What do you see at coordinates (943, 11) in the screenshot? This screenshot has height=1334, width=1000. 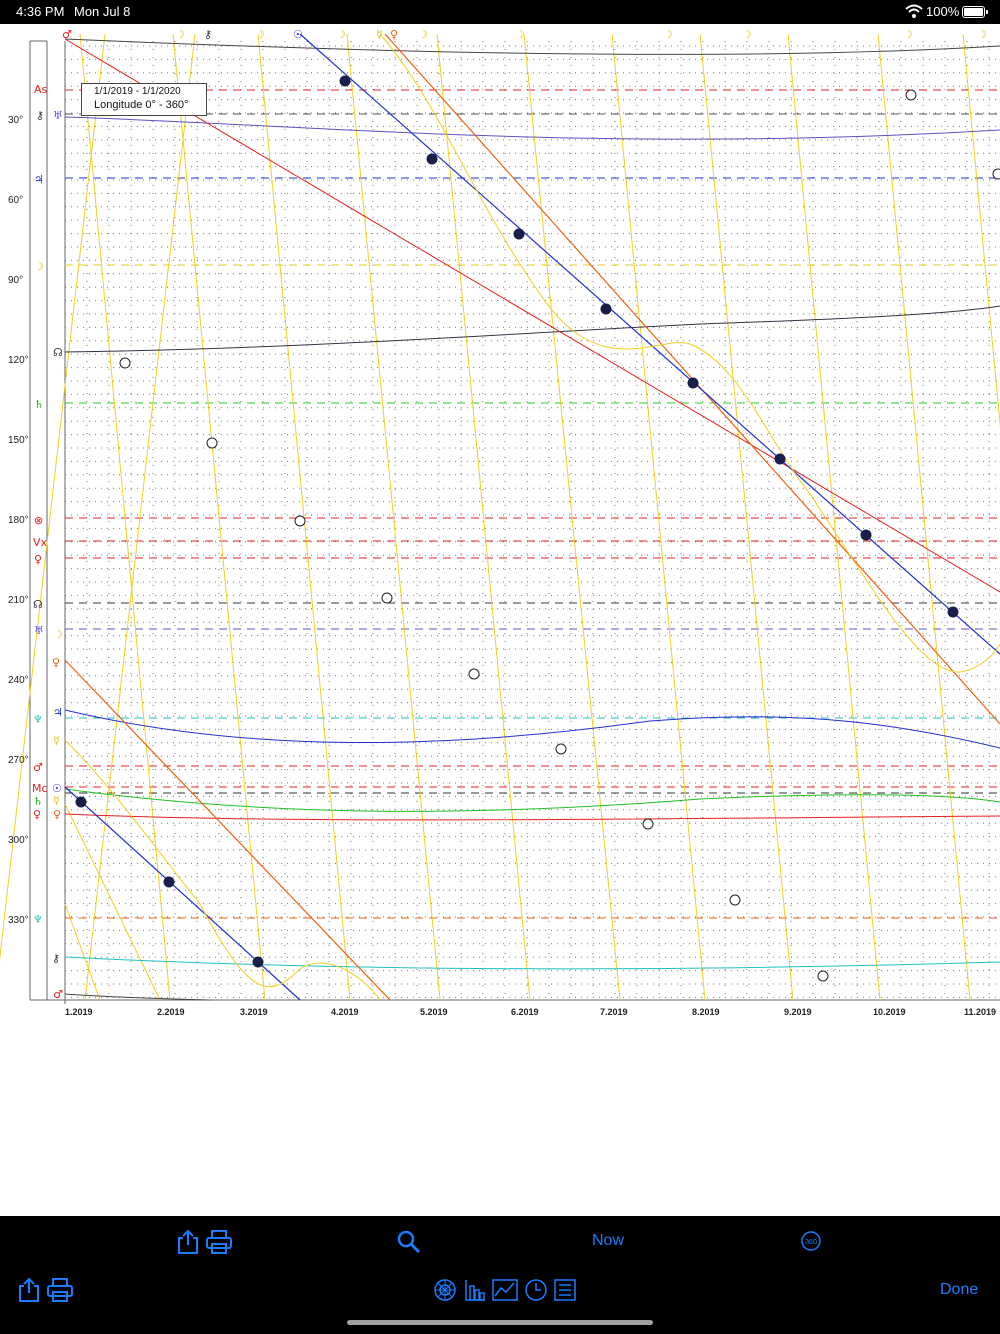 I see `battery-percent: 100%` at bounding box center [943, 11].